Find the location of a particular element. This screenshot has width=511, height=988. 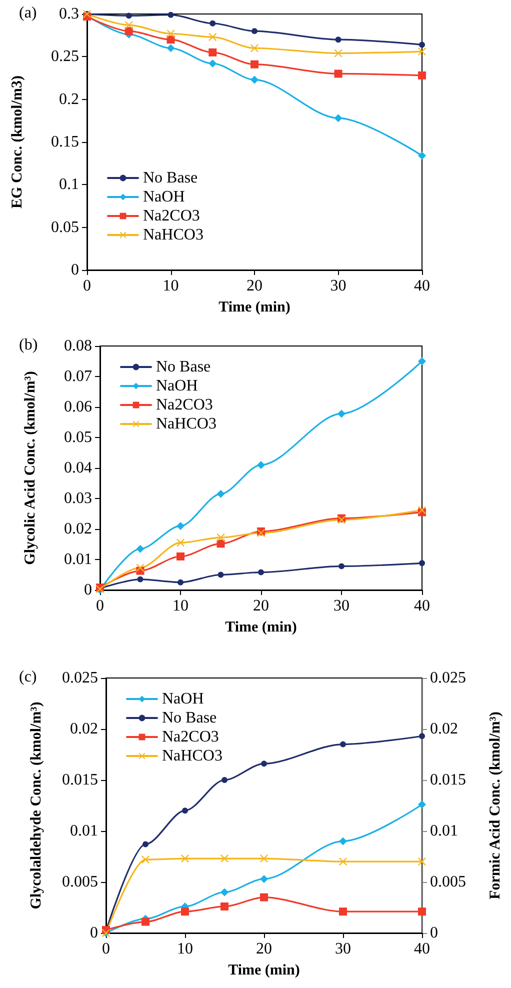

y-tick-label: 0.03 is located at coordinates (78, 498).